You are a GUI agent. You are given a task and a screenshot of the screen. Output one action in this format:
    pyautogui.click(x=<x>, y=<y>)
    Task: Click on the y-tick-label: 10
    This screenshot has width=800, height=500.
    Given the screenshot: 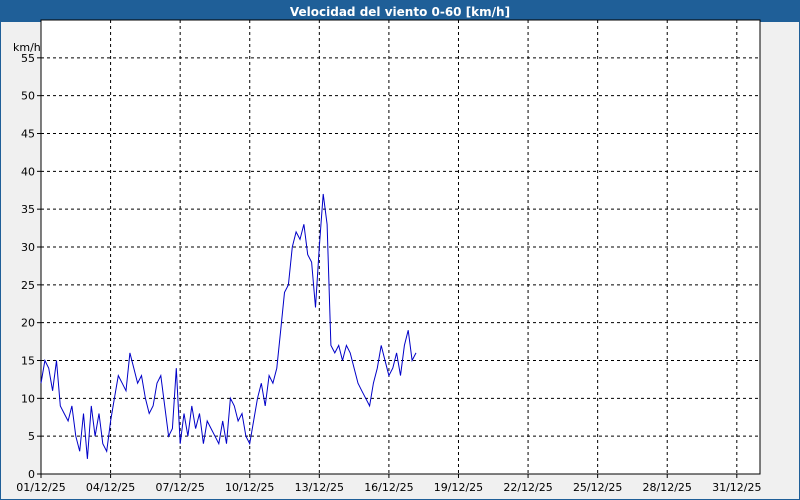 What is the action you would take?
    pyautogui.click(x=28, y=398)
    